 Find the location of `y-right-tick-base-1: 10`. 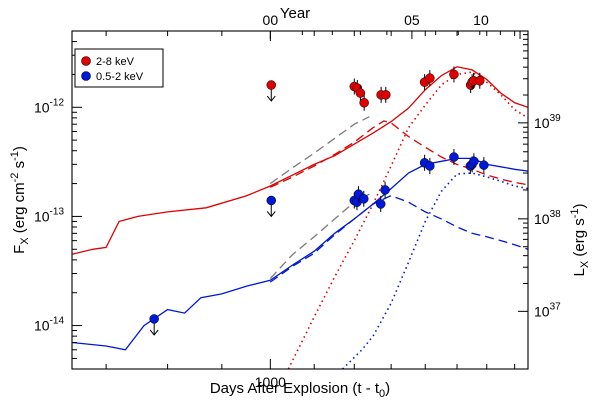

y-right-tick-base-1: 10 is located at coordinates (542, 219).